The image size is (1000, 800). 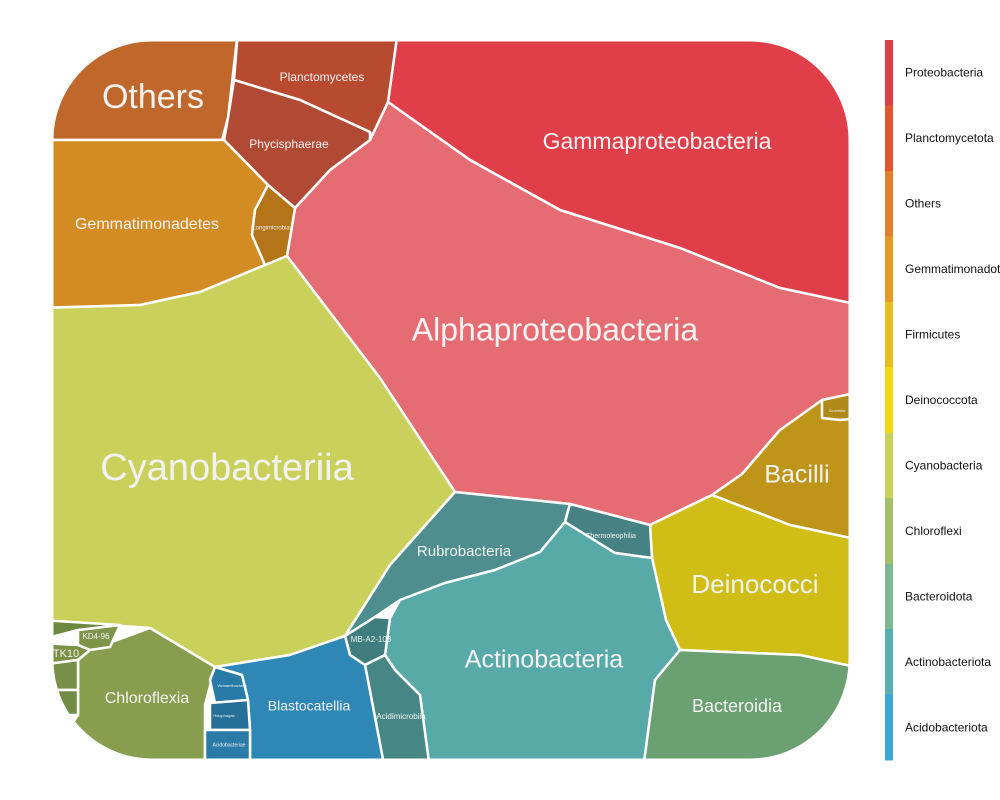 I want to click on cell-label-gammaproteobacteria: Gammaproteobacteria, so click(x=657, y=141).